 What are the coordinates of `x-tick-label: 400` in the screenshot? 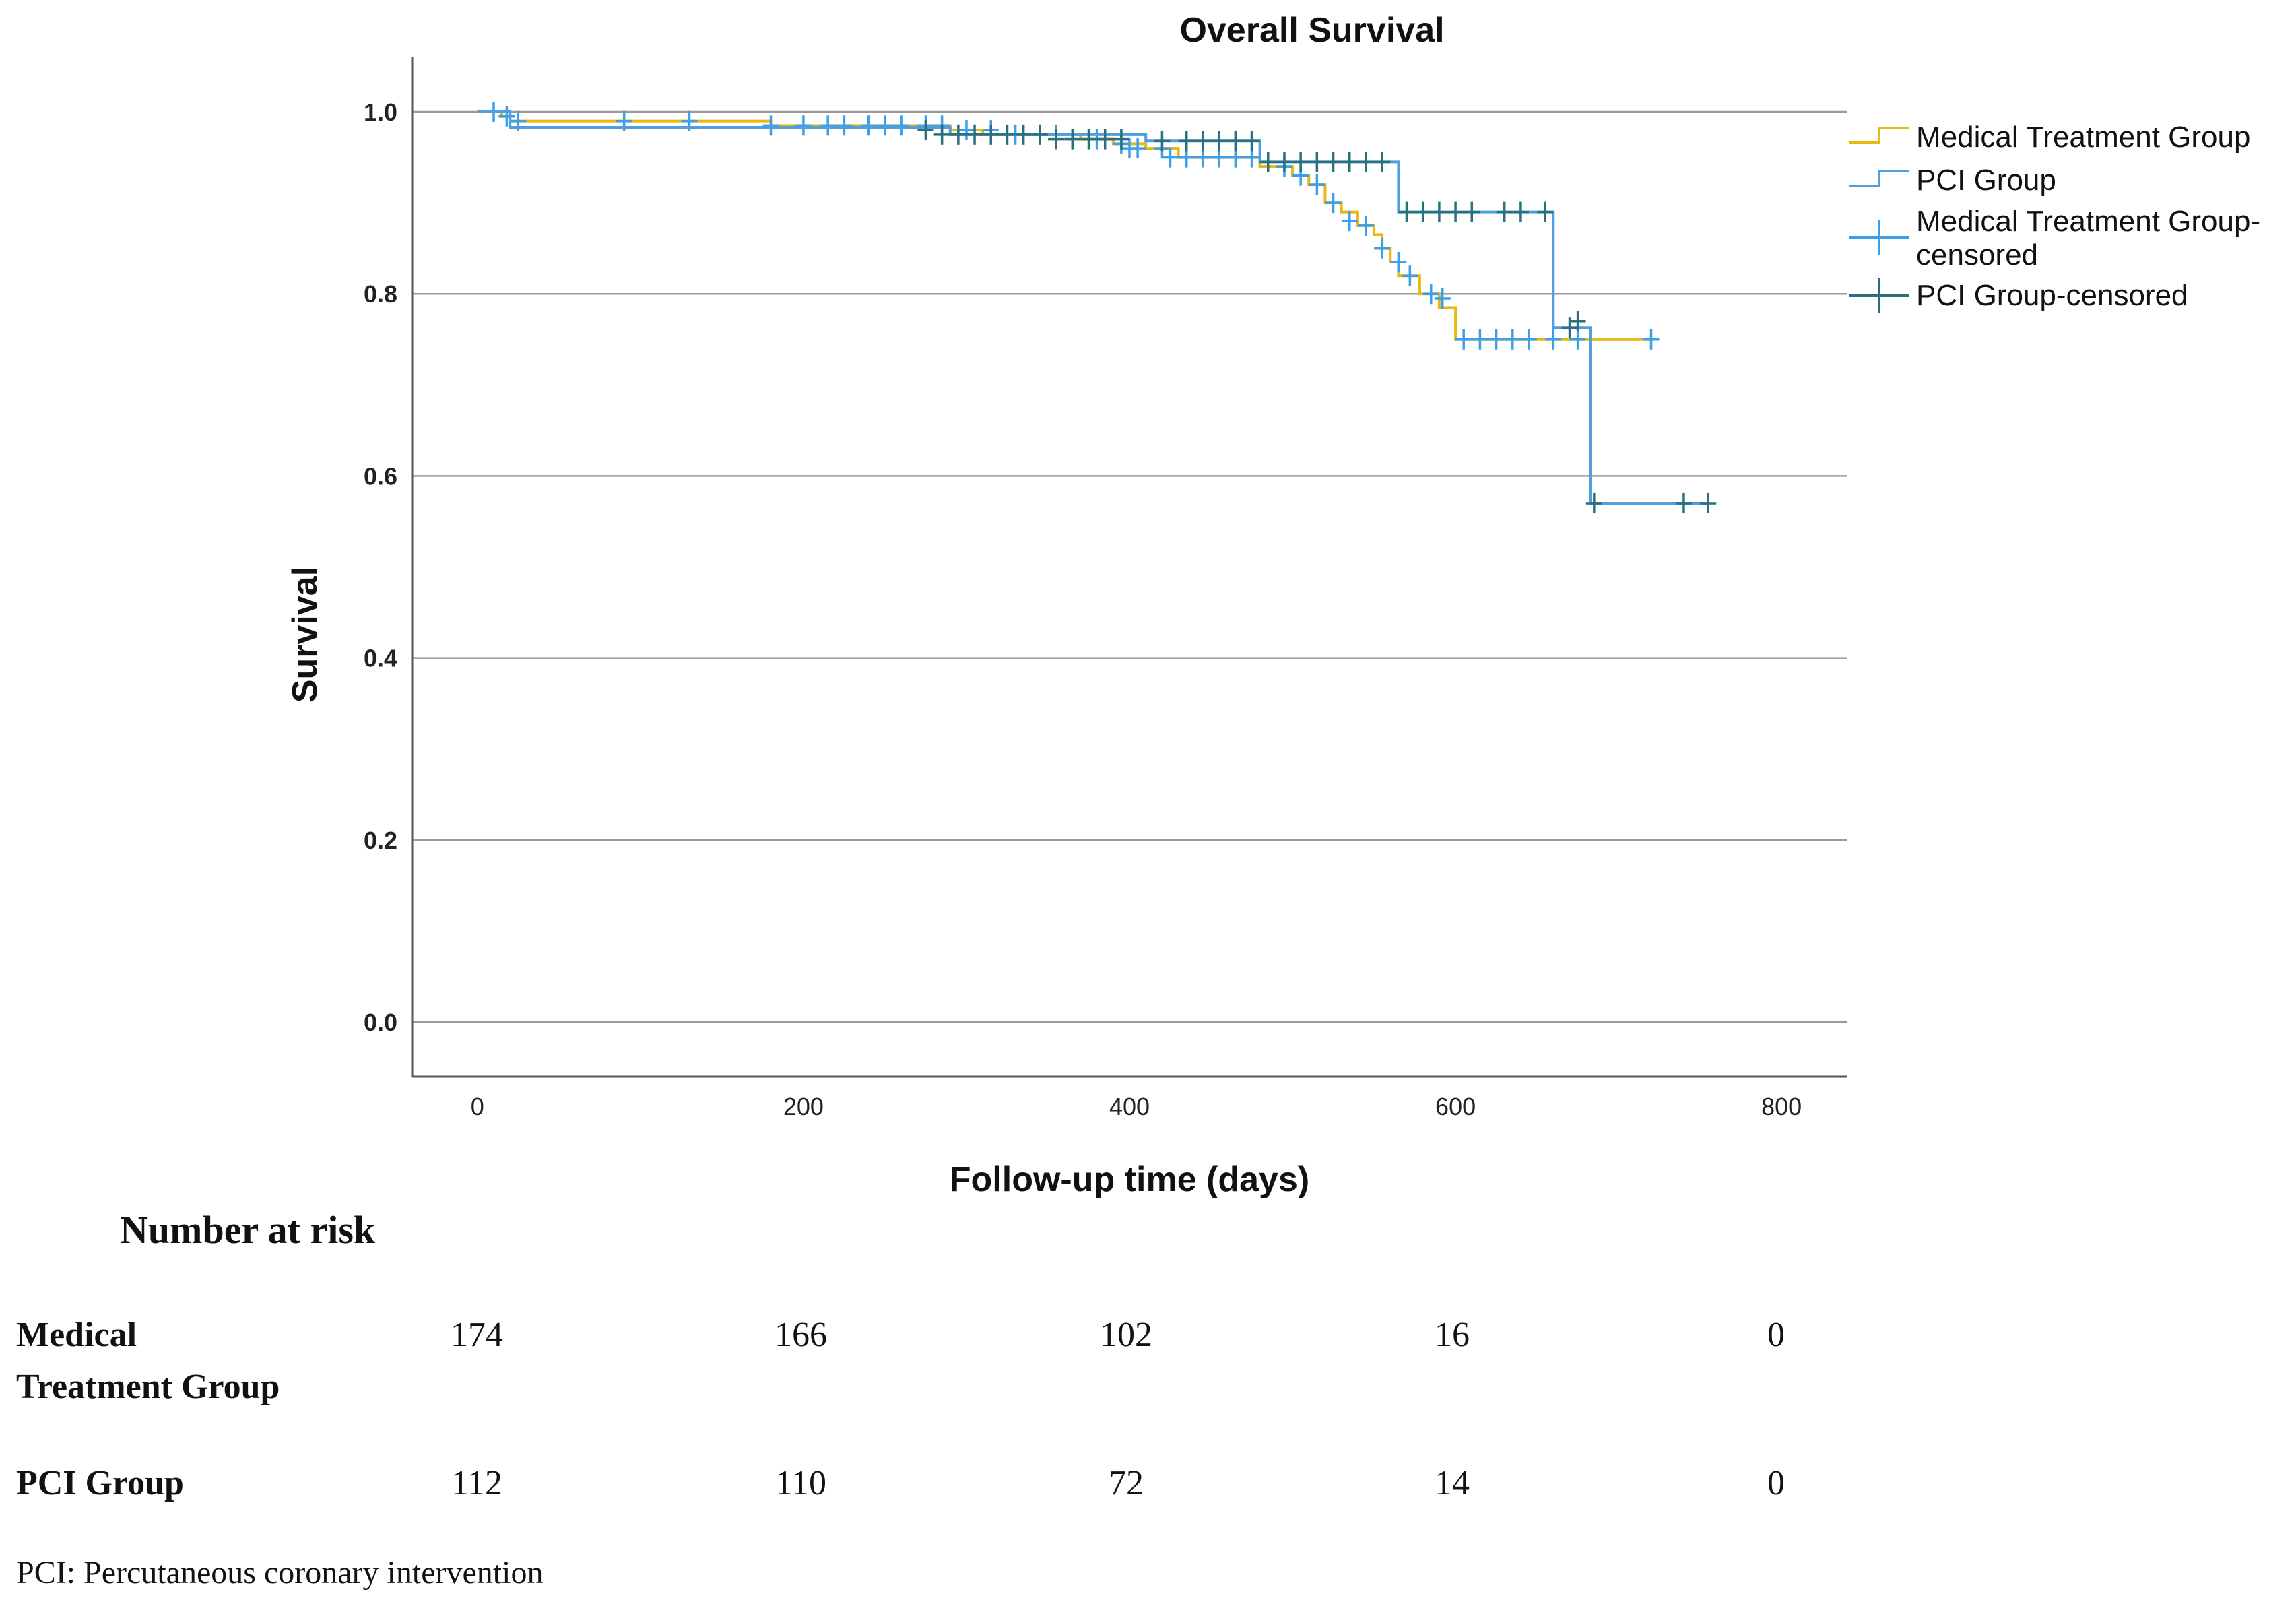 It's located at (1129, 1106).